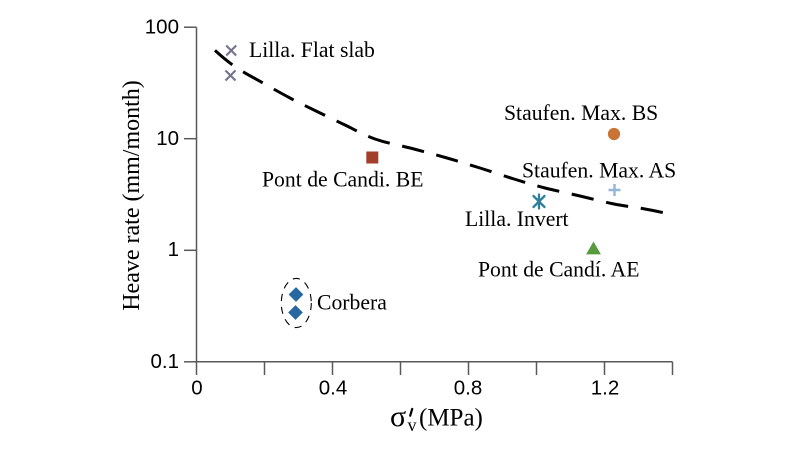 The width and height of the screenshot is (800, 450). I want to click on svg-text: Staufen. Max. AS, so click(599, 170).